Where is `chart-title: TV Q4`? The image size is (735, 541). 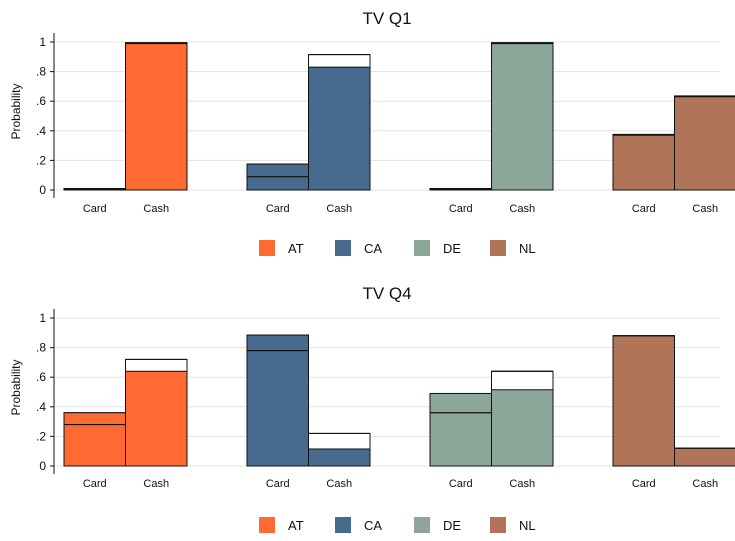 chart-title: TV Q4 is located at coordinates (386, 293).